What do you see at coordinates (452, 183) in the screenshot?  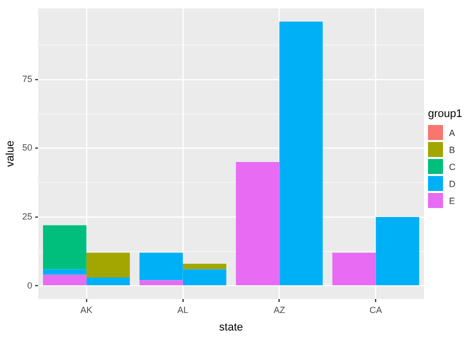 I see `legend-label: D` at bounding box center [452, 183].